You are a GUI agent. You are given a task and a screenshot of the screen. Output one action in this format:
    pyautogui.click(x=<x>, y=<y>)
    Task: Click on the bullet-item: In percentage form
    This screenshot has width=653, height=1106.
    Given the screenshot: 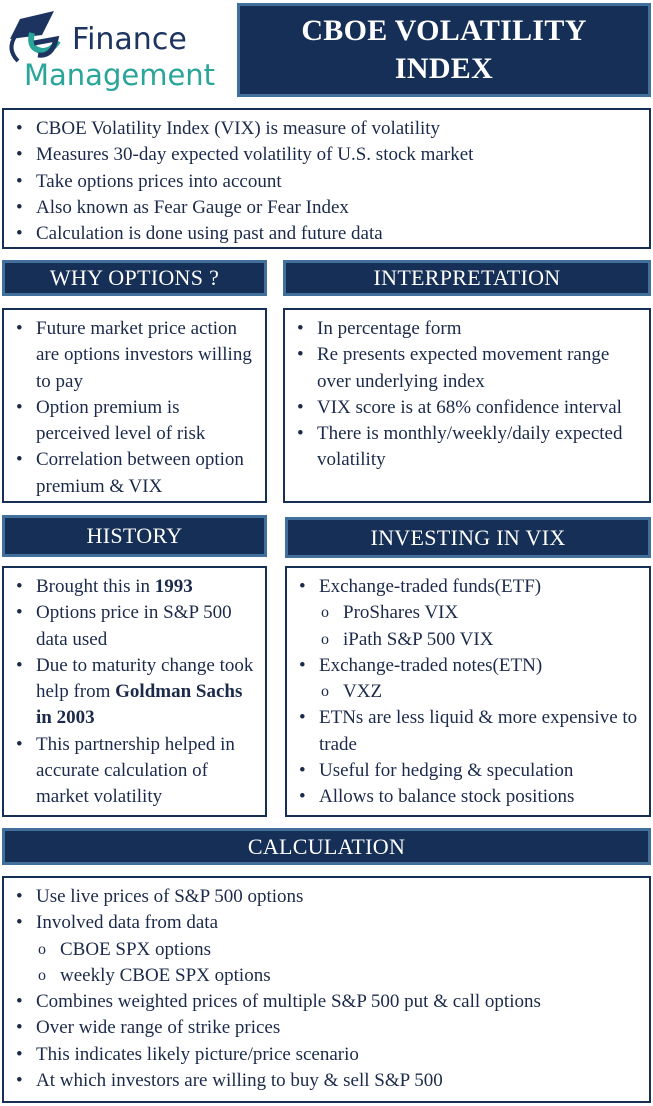 What is the action you would take?
    pyautogui.click(x=469, y=329)
    